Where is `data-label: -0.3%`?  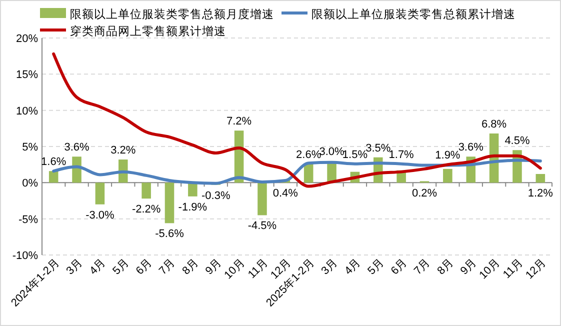 data-label: -0.3% is located at coordinates (215, 196).